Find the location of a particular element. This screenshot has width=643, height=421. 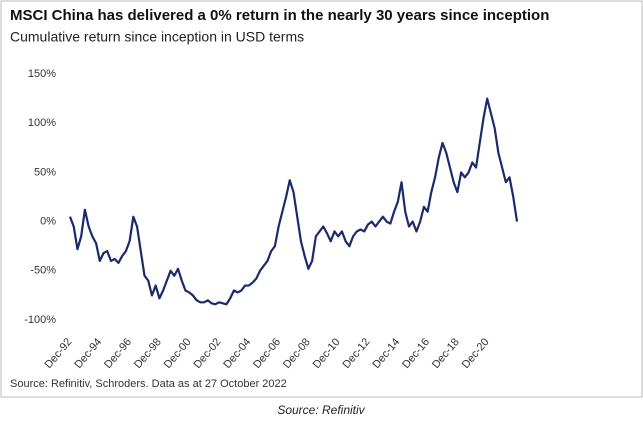

caption: Source: Refinitiv is located at coordinates (321, 410).